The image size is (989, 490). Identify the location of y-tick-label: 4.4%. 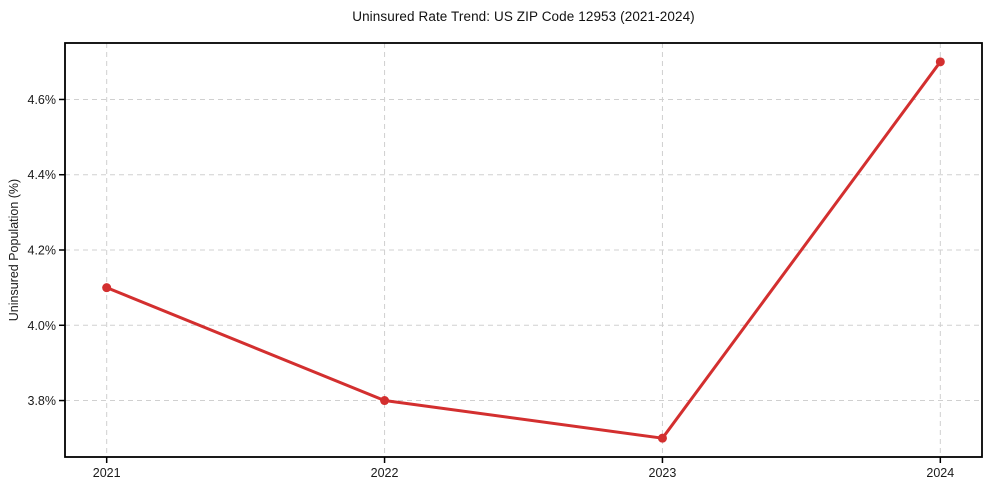
(42, 175).